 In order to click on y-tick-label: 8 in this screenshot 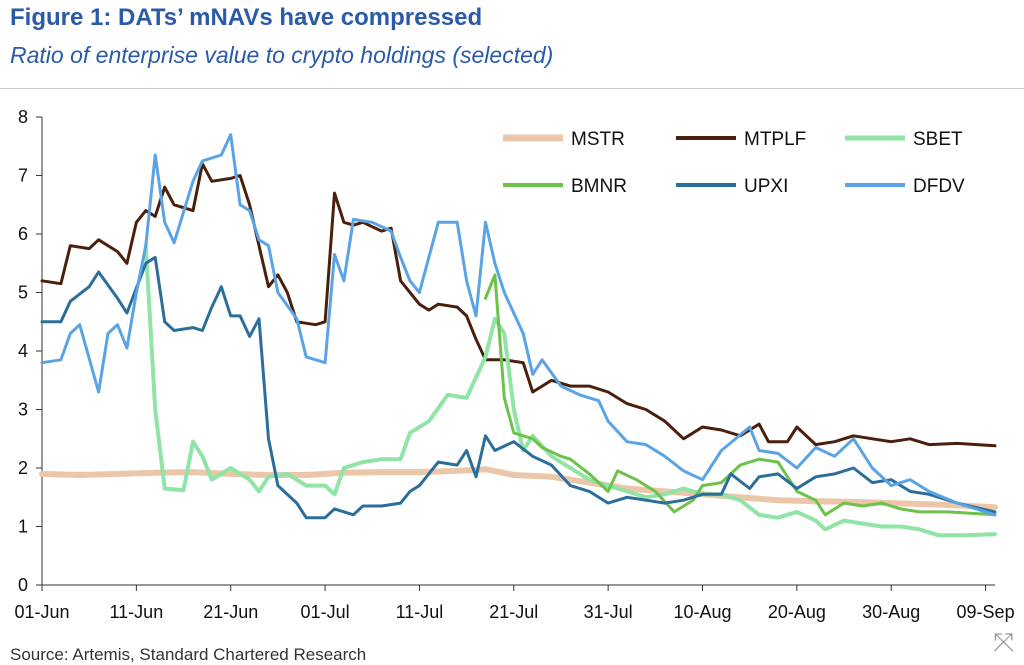, I will do `click(23, 117)`.